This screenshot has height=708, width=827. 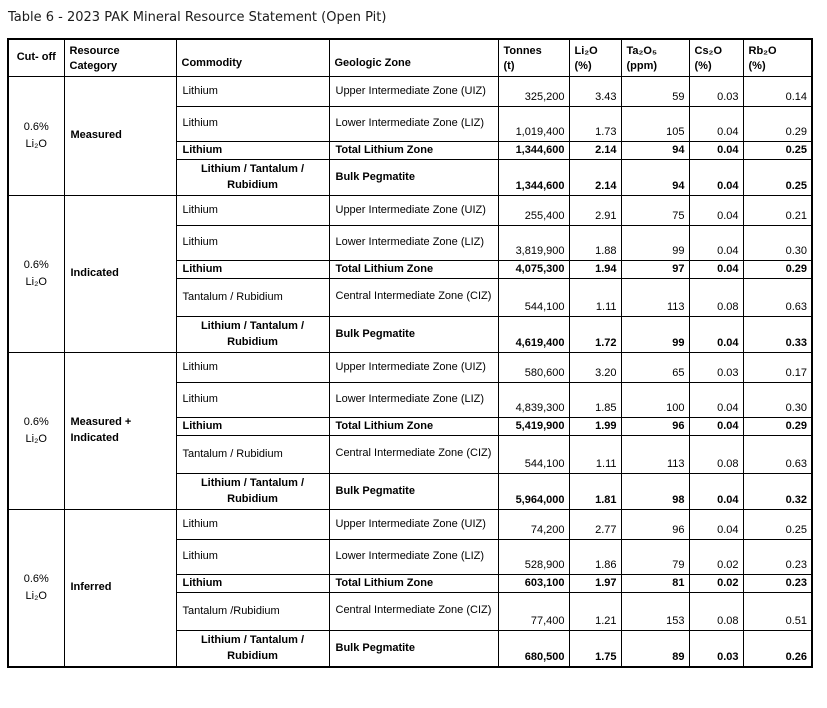 I want to click on category-cell: Indicated, so click(x=120, y=273).